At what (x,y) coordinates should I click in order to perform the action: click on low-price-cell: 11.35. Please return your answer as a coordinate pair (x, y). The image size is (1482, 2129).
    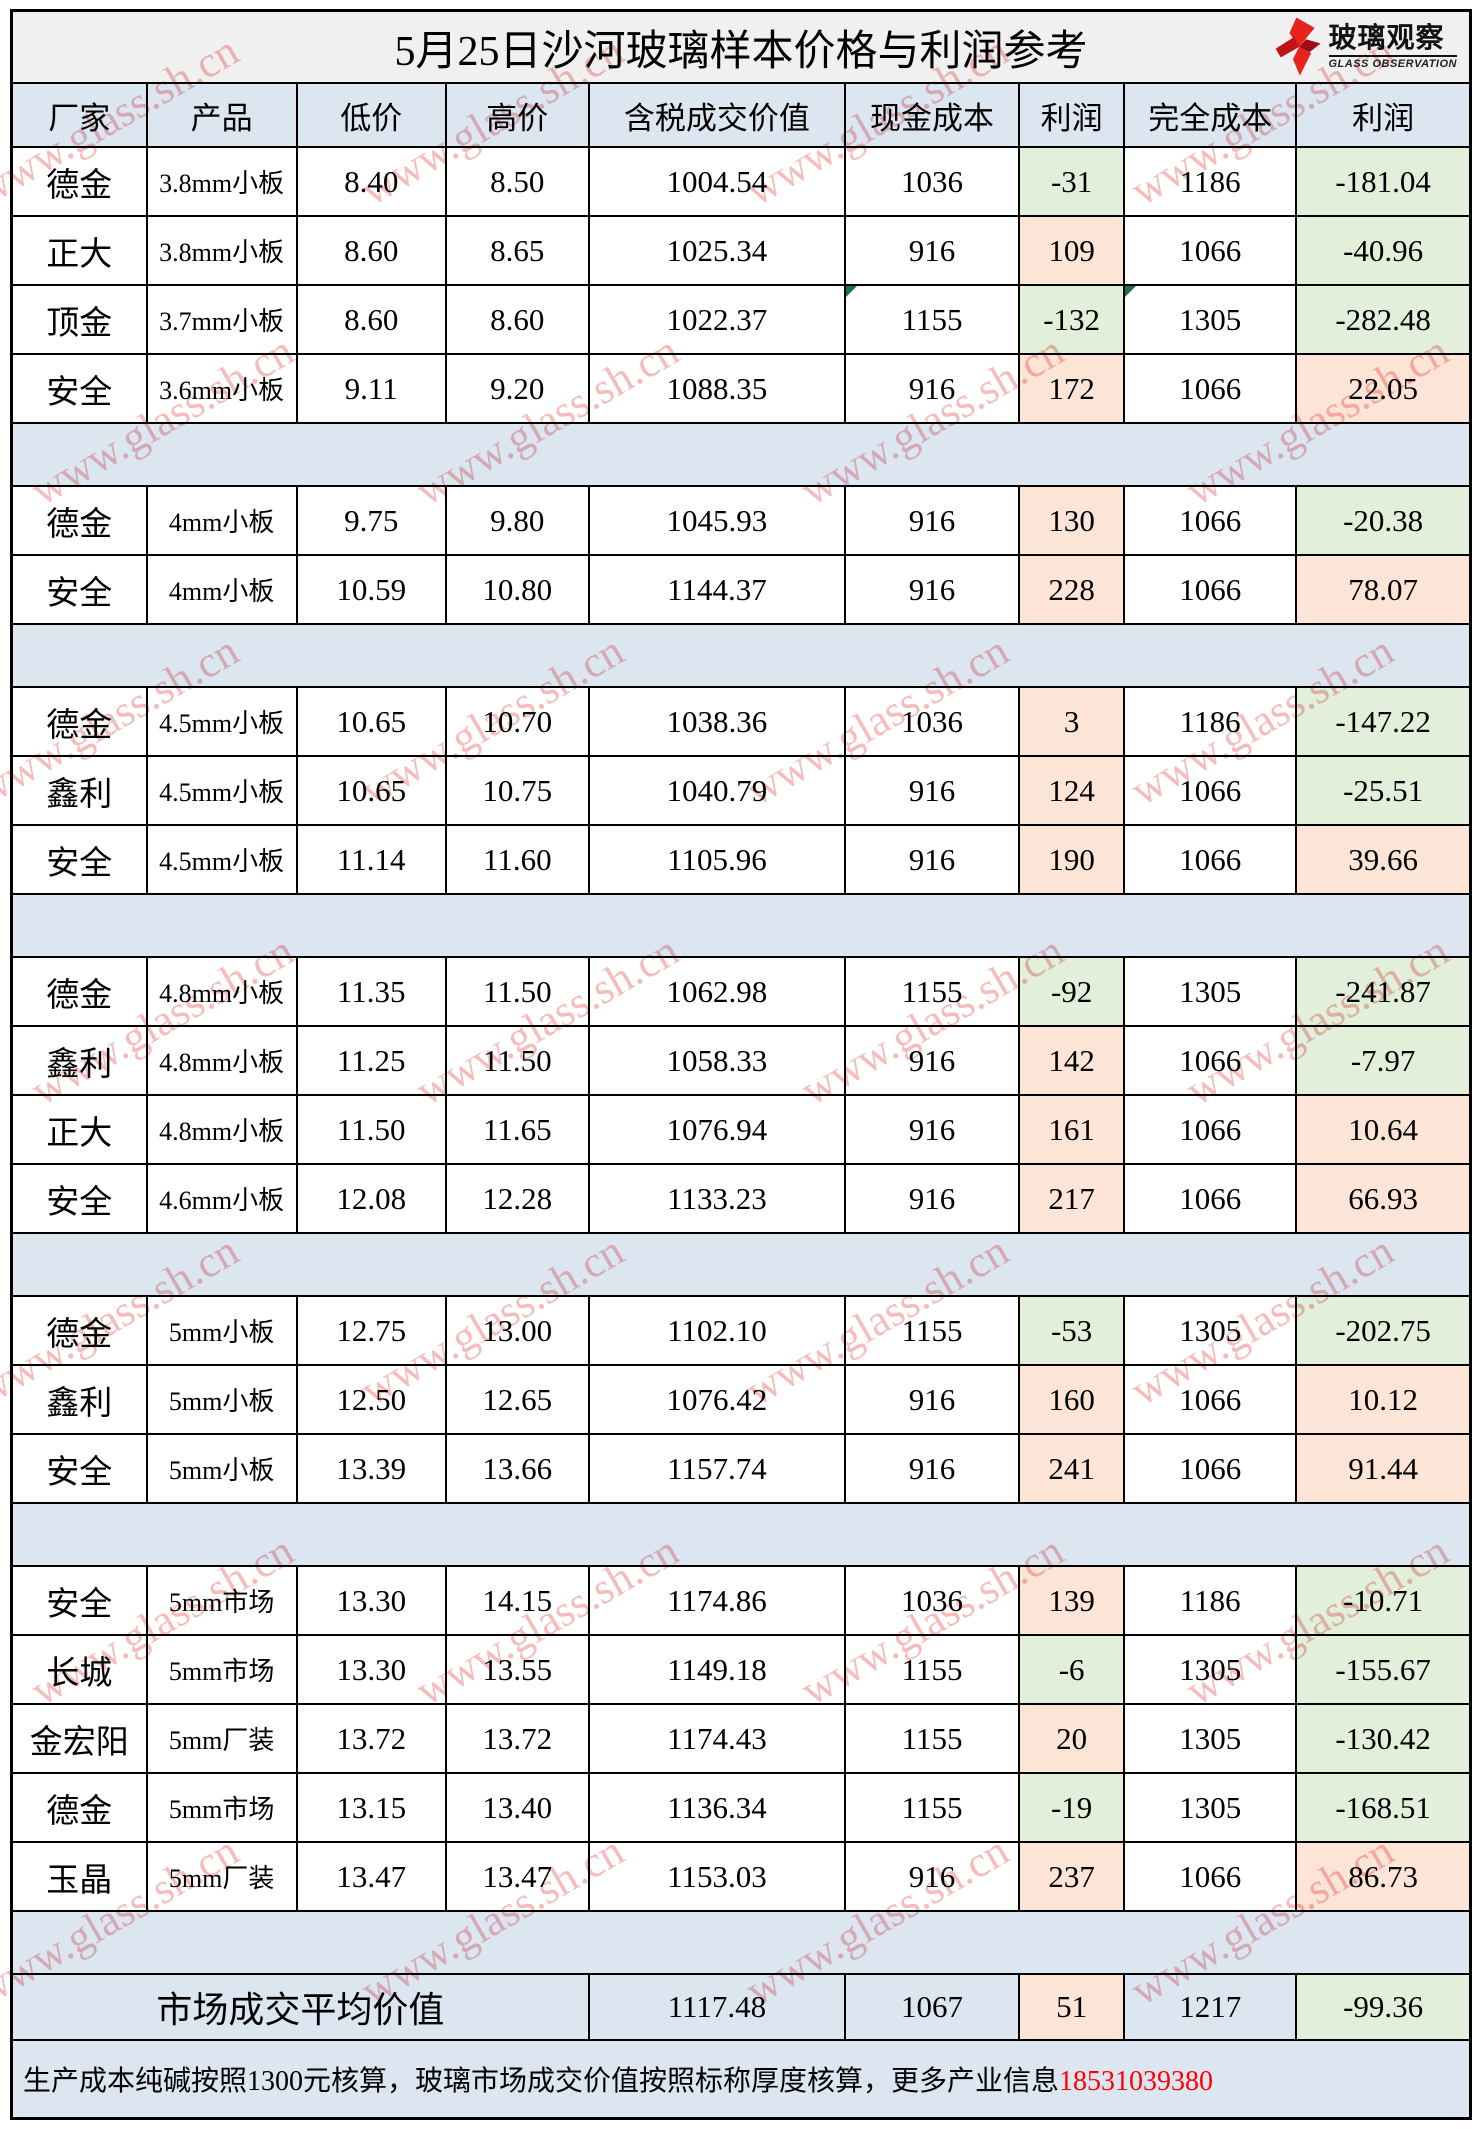
    Looking at the image, I should click on (371, 991).